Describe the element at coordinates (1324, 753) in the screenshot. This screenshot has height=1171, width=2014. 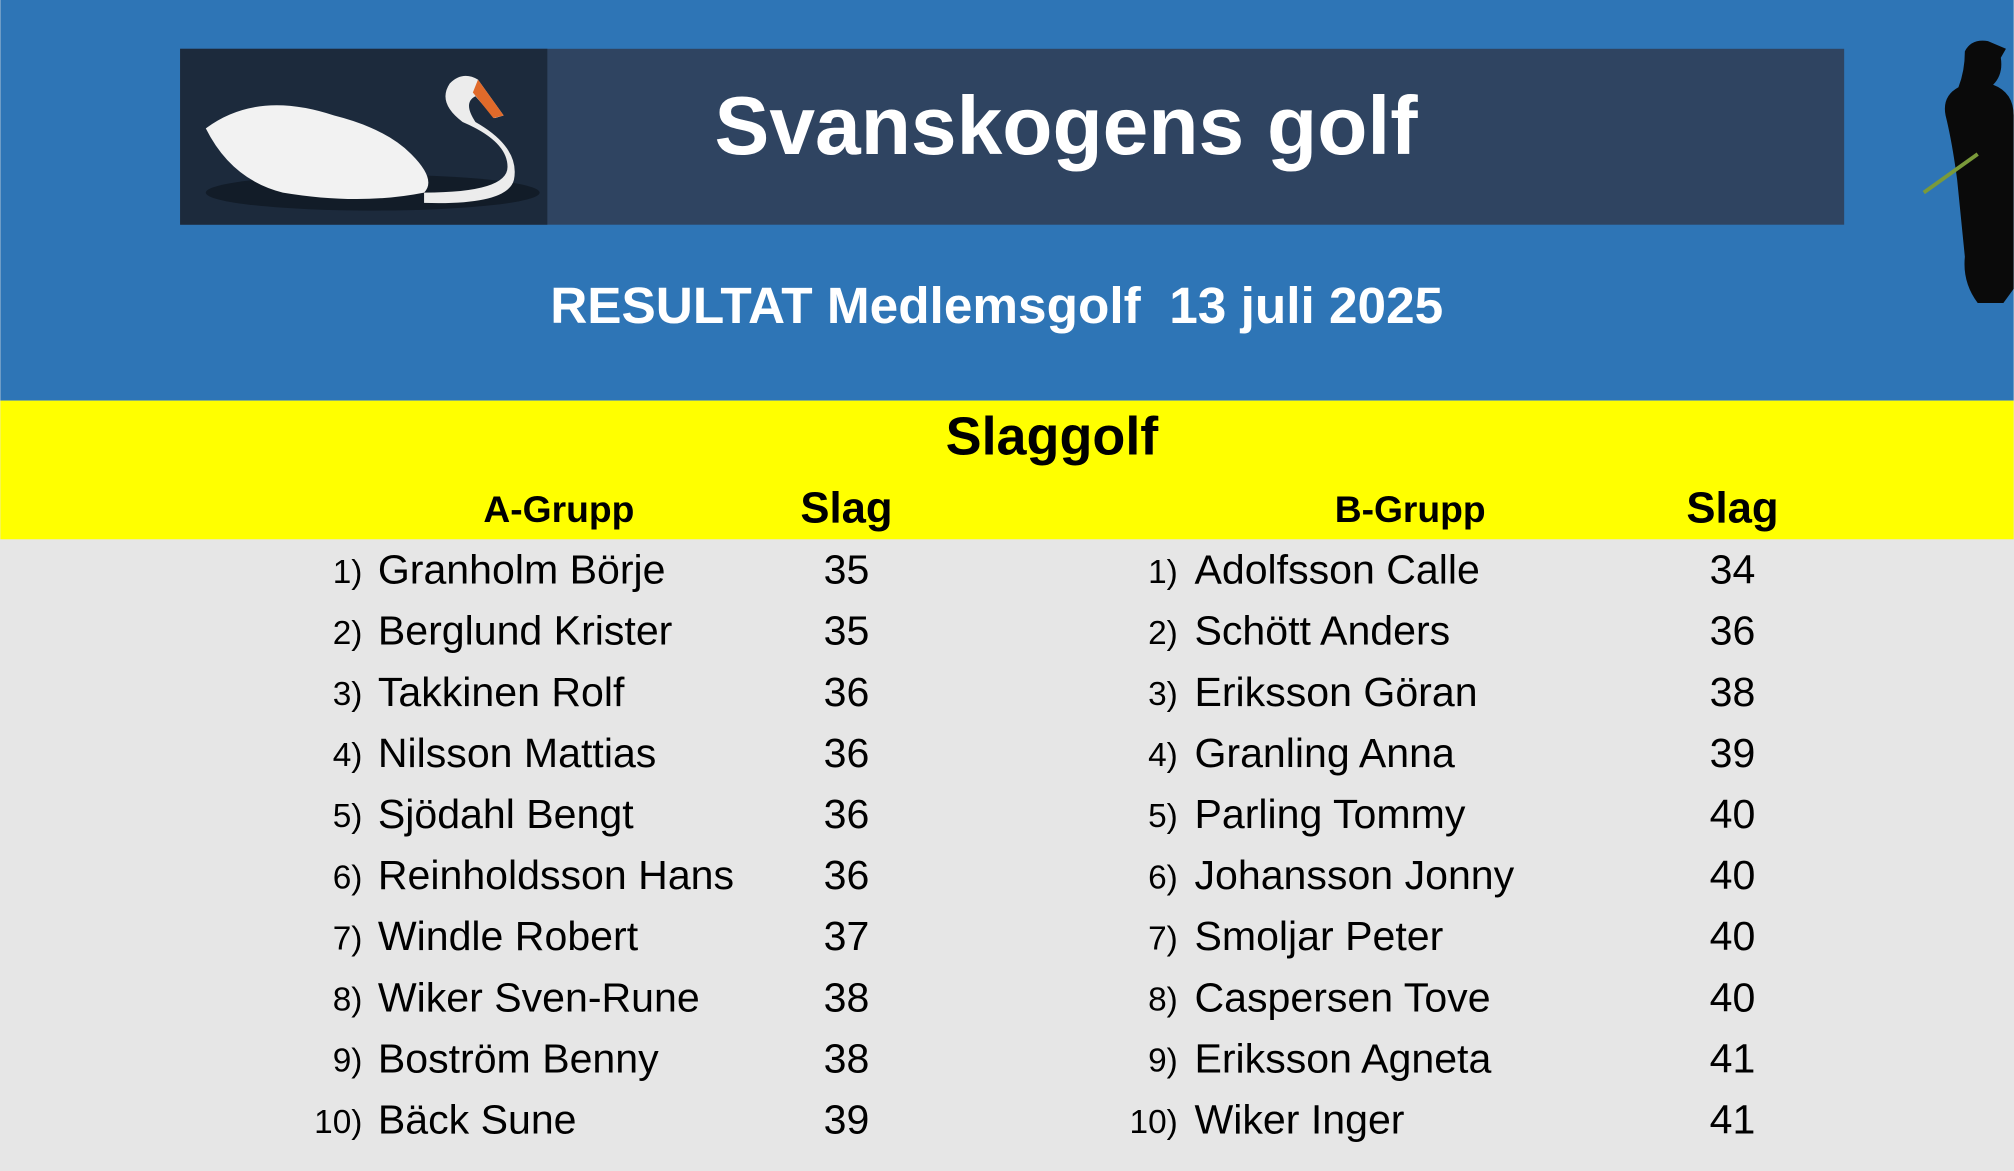
I see `player-name: Granling Anna` at that location.